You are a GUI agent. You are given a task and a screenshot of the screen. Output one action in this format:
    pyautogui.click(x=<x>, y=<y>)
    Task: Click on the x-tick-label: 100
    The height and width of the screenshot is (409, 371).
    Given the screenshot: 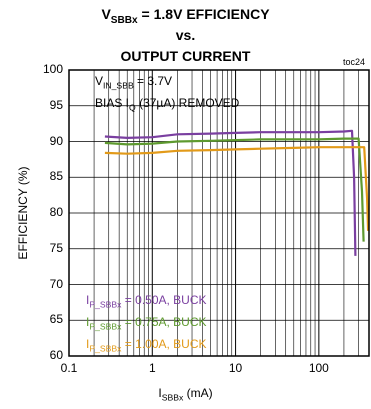 What is the action you would take?
    pyautogui.click(x=318, y=368)
    